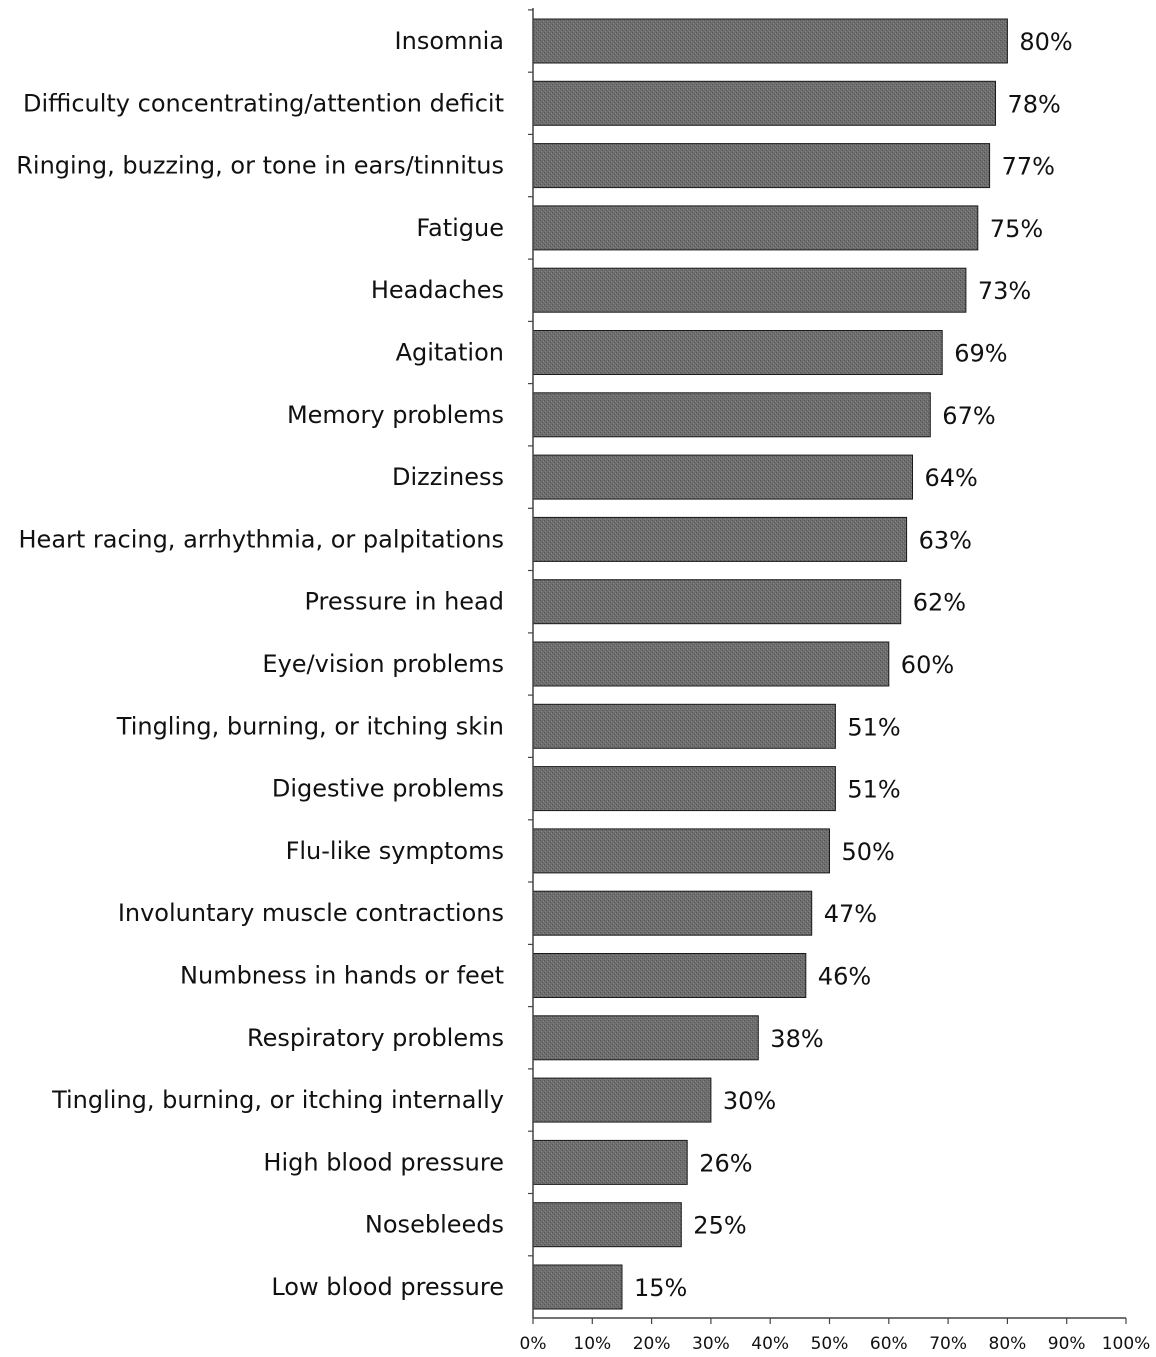  Describe the element at coordinates (460, 228) in the screenshot. I see `category-label: Fatigue` at that location.